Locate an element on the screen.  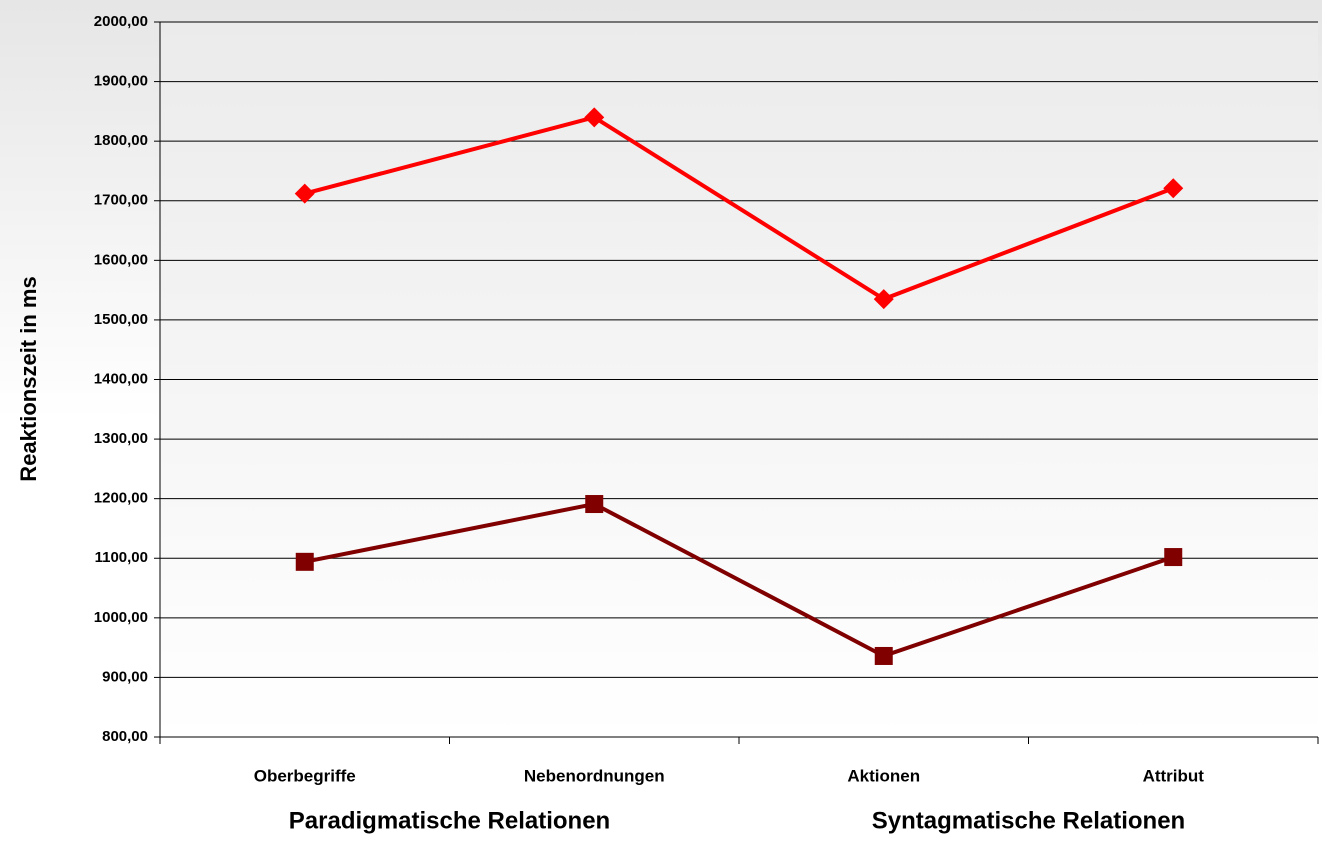
y-tick-label: 1000,00 is located at coordinates (121, 617).